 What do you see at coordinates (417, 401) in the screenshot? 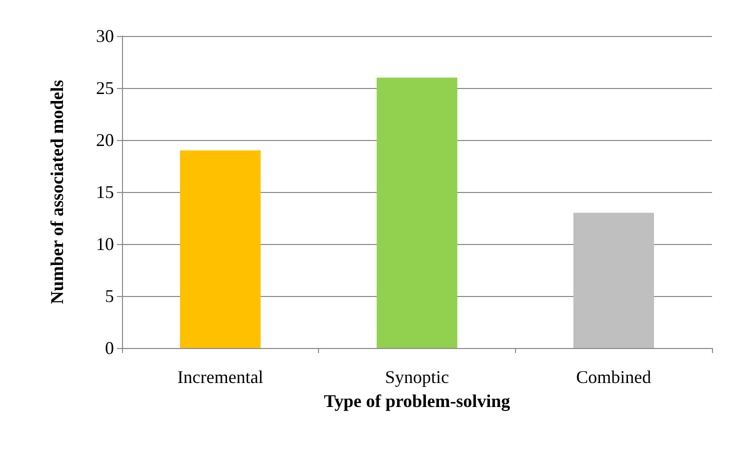
I see `x-axis-title: Type of problem-solving` at bounding box center [417, 401].